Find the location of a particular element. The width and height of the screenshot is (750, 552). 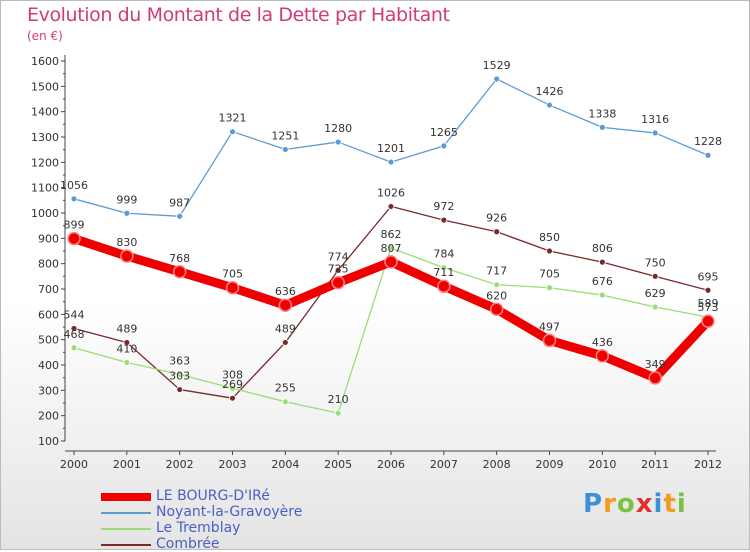

y-tick-label: 1100 is located at coordinates (45, 188).